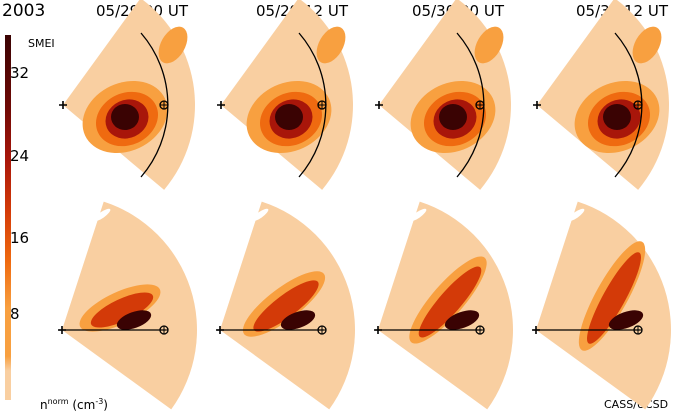 The height and width of the screenshot is (416, 692). Describe the element at coordinates (636, 404) in the screenshot. I see `credit-label: CASS/UCSD` at that location.